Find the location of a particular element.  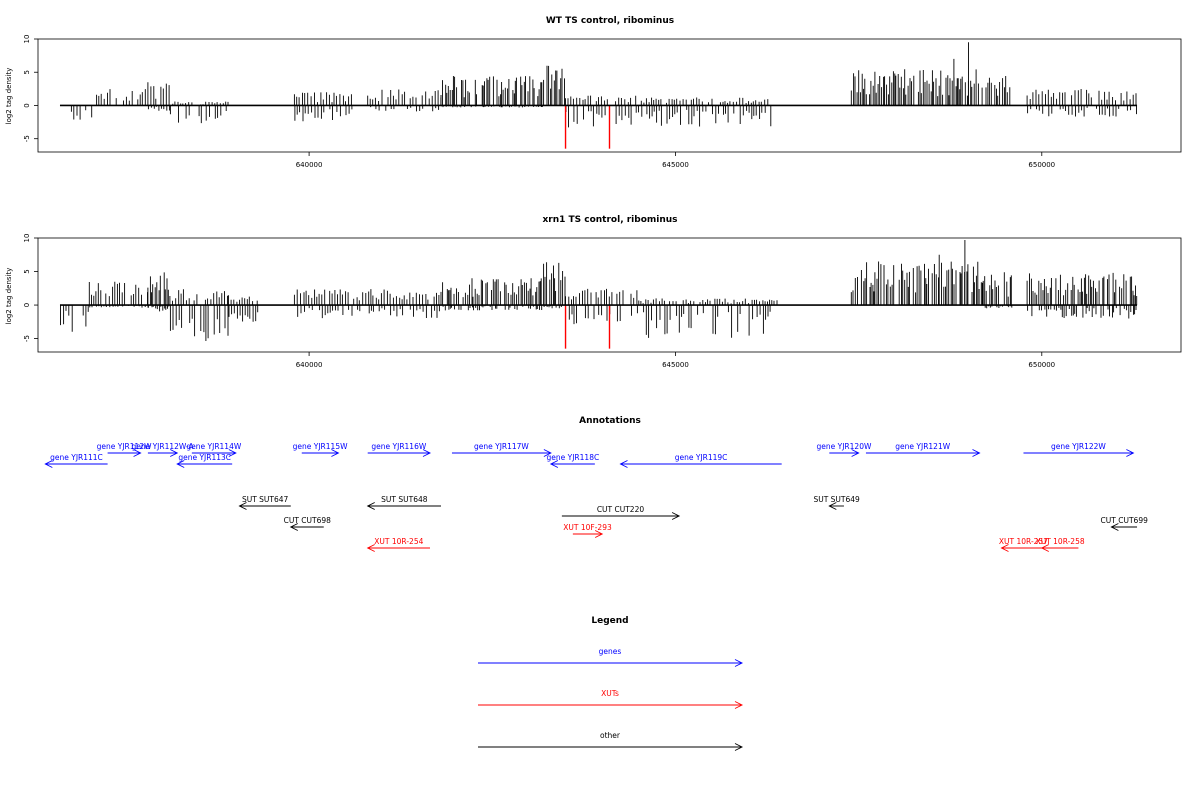

xrn1-plot-frame is located at coordinates (609, 295).